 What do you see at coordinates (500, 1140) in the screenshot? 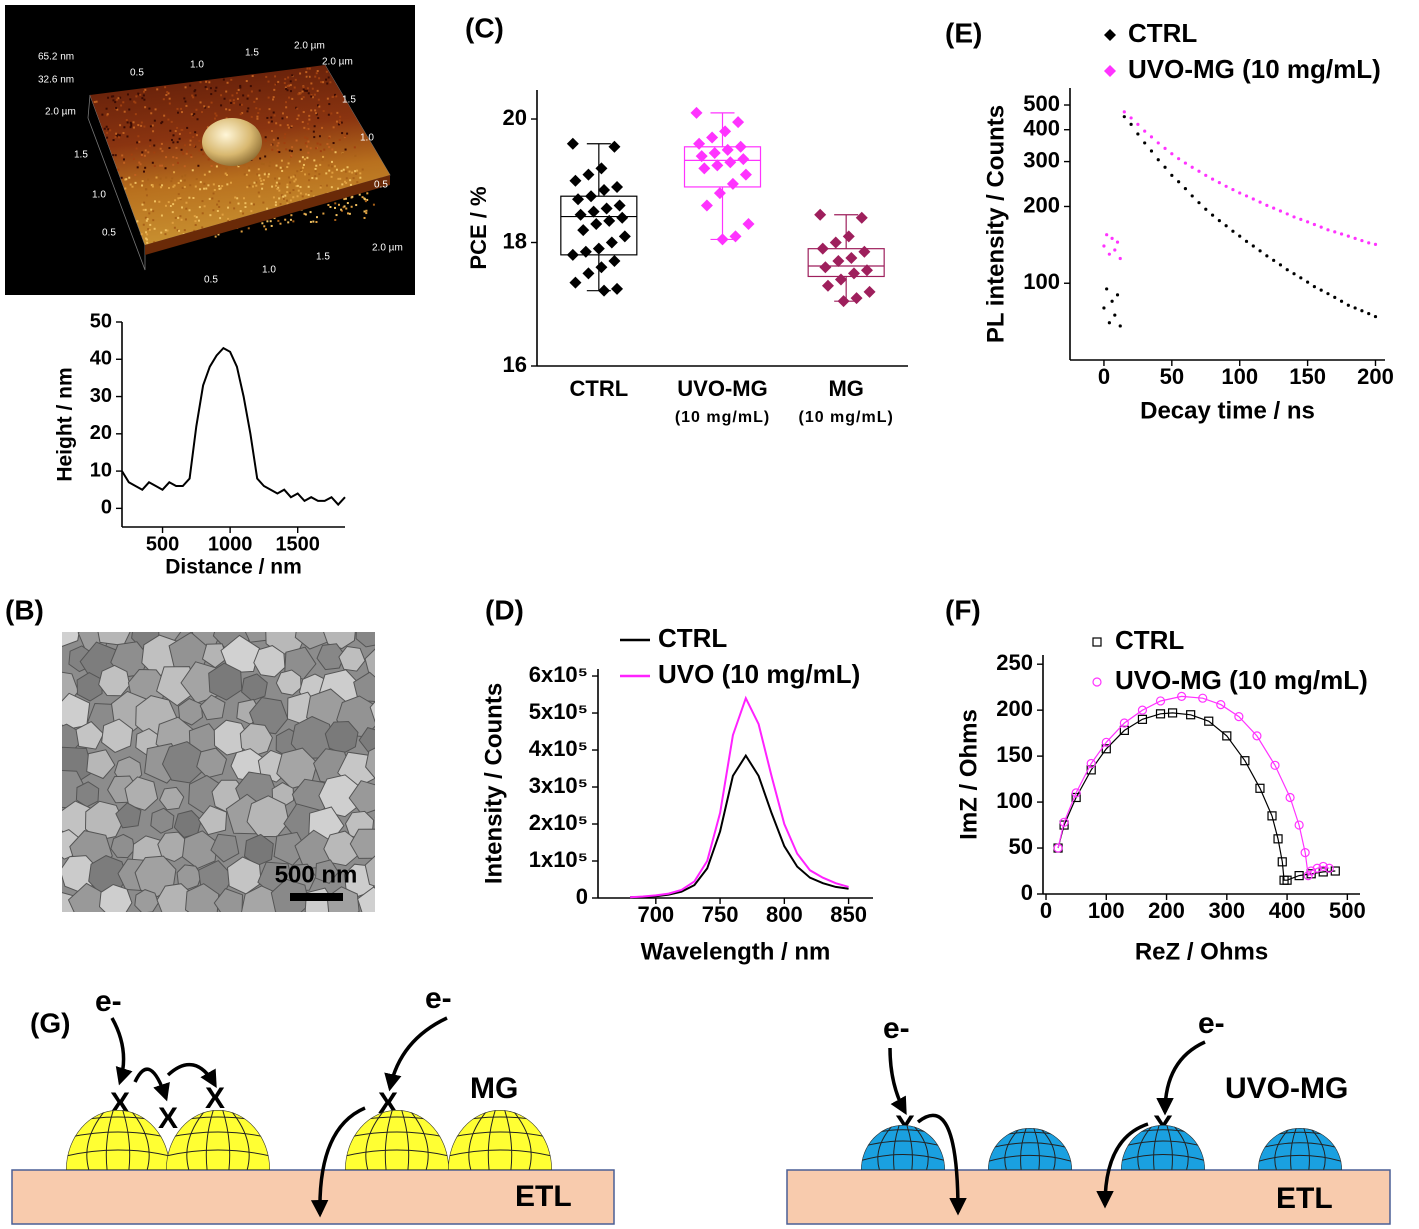
I see `grain` at bounding box center [500, 1140].